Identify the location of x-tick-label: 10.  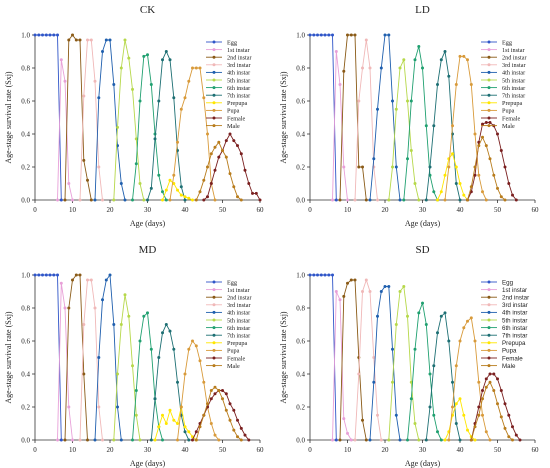
(73, 450).